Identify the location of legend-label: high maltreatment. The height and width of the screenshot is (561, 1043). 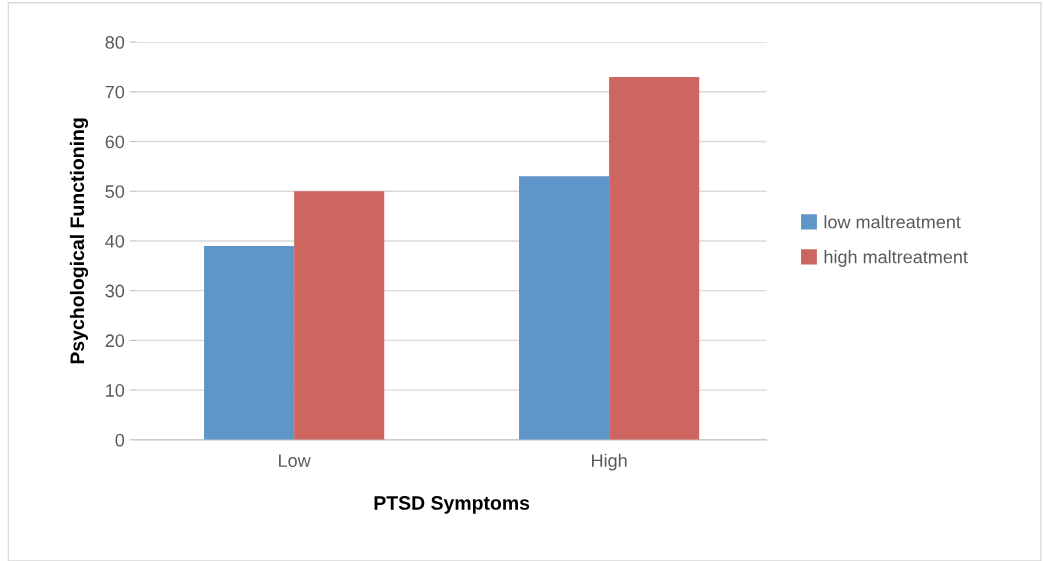
(896, 258).